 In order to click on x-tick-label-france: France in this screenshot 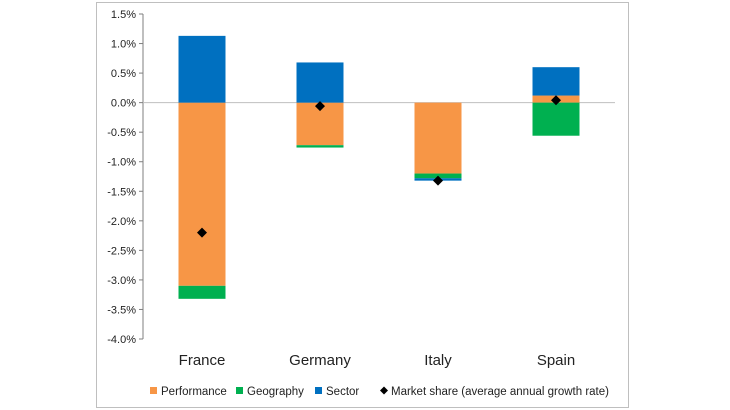, I will do `click(202, 360)`.